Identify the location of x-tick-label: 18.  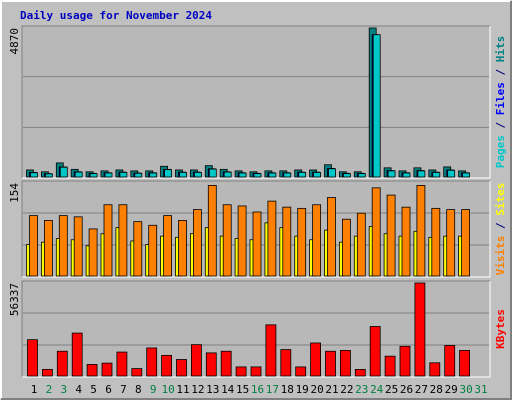
(287, 389).